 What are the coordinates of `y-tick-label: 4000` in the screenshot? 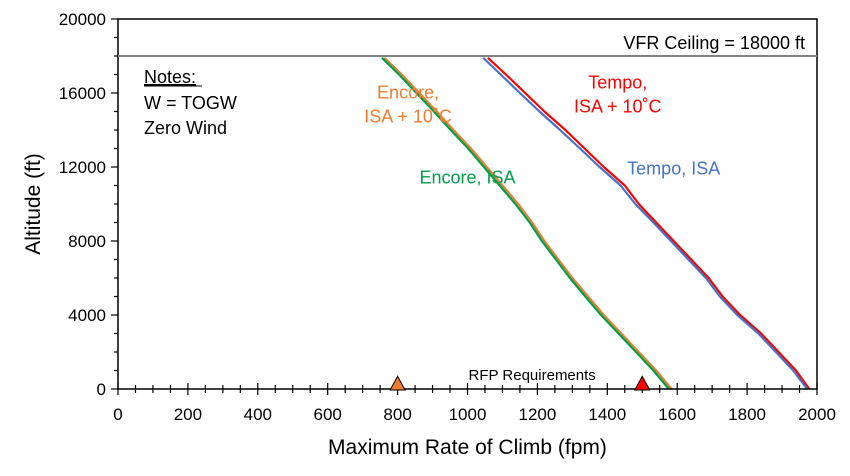 It's located at (87, 315).